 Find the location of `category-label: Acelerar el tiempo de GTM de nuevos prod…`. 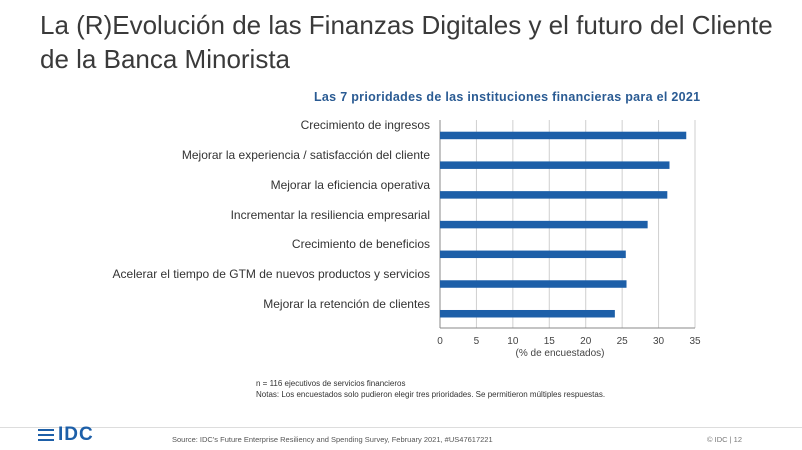

category-label: Acelerar el tiempo de GTM de nuevos prod… is located at coordinates (271, 274).